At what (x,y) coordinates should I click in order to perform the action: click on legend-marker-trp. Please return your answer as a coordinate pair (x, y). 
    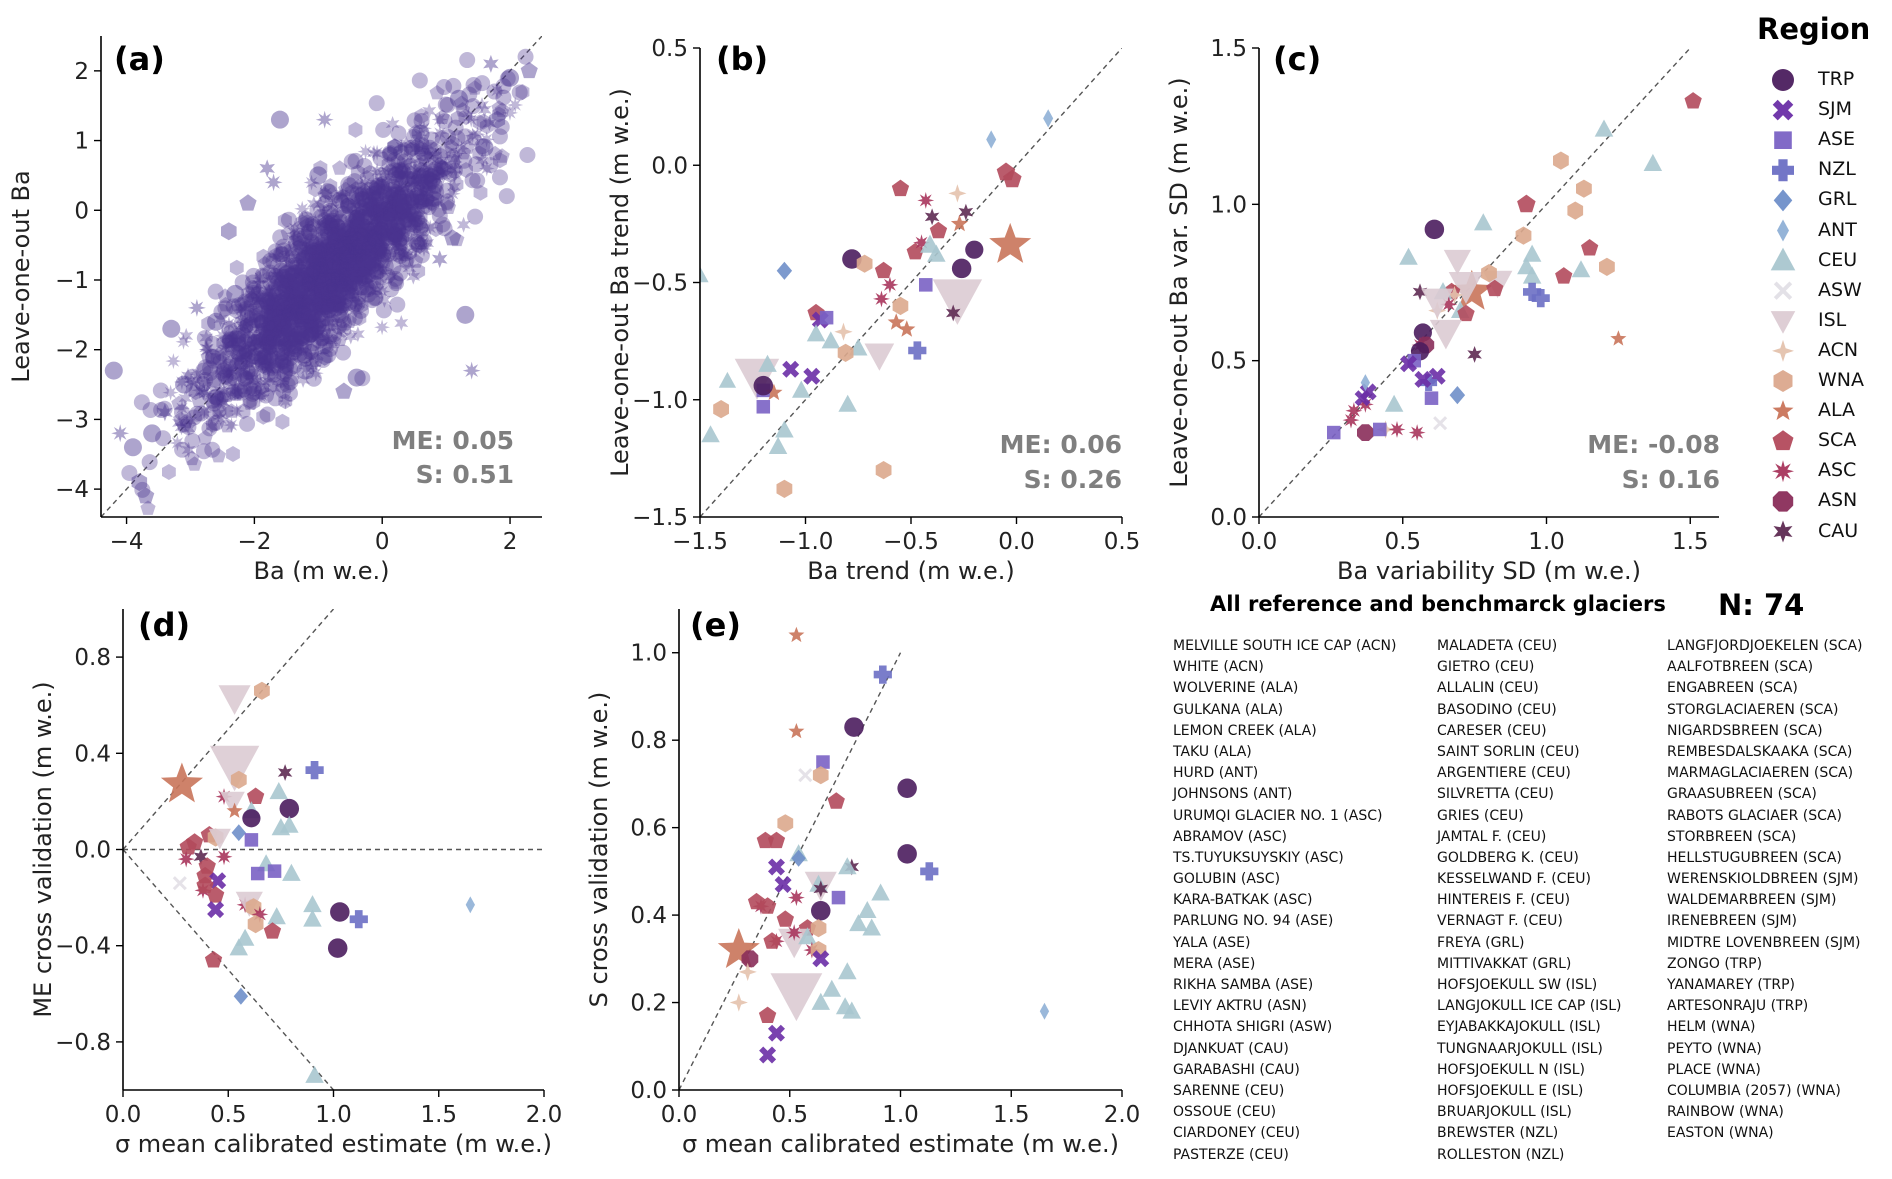
    Looking at the image, I should click on (1783, 80).